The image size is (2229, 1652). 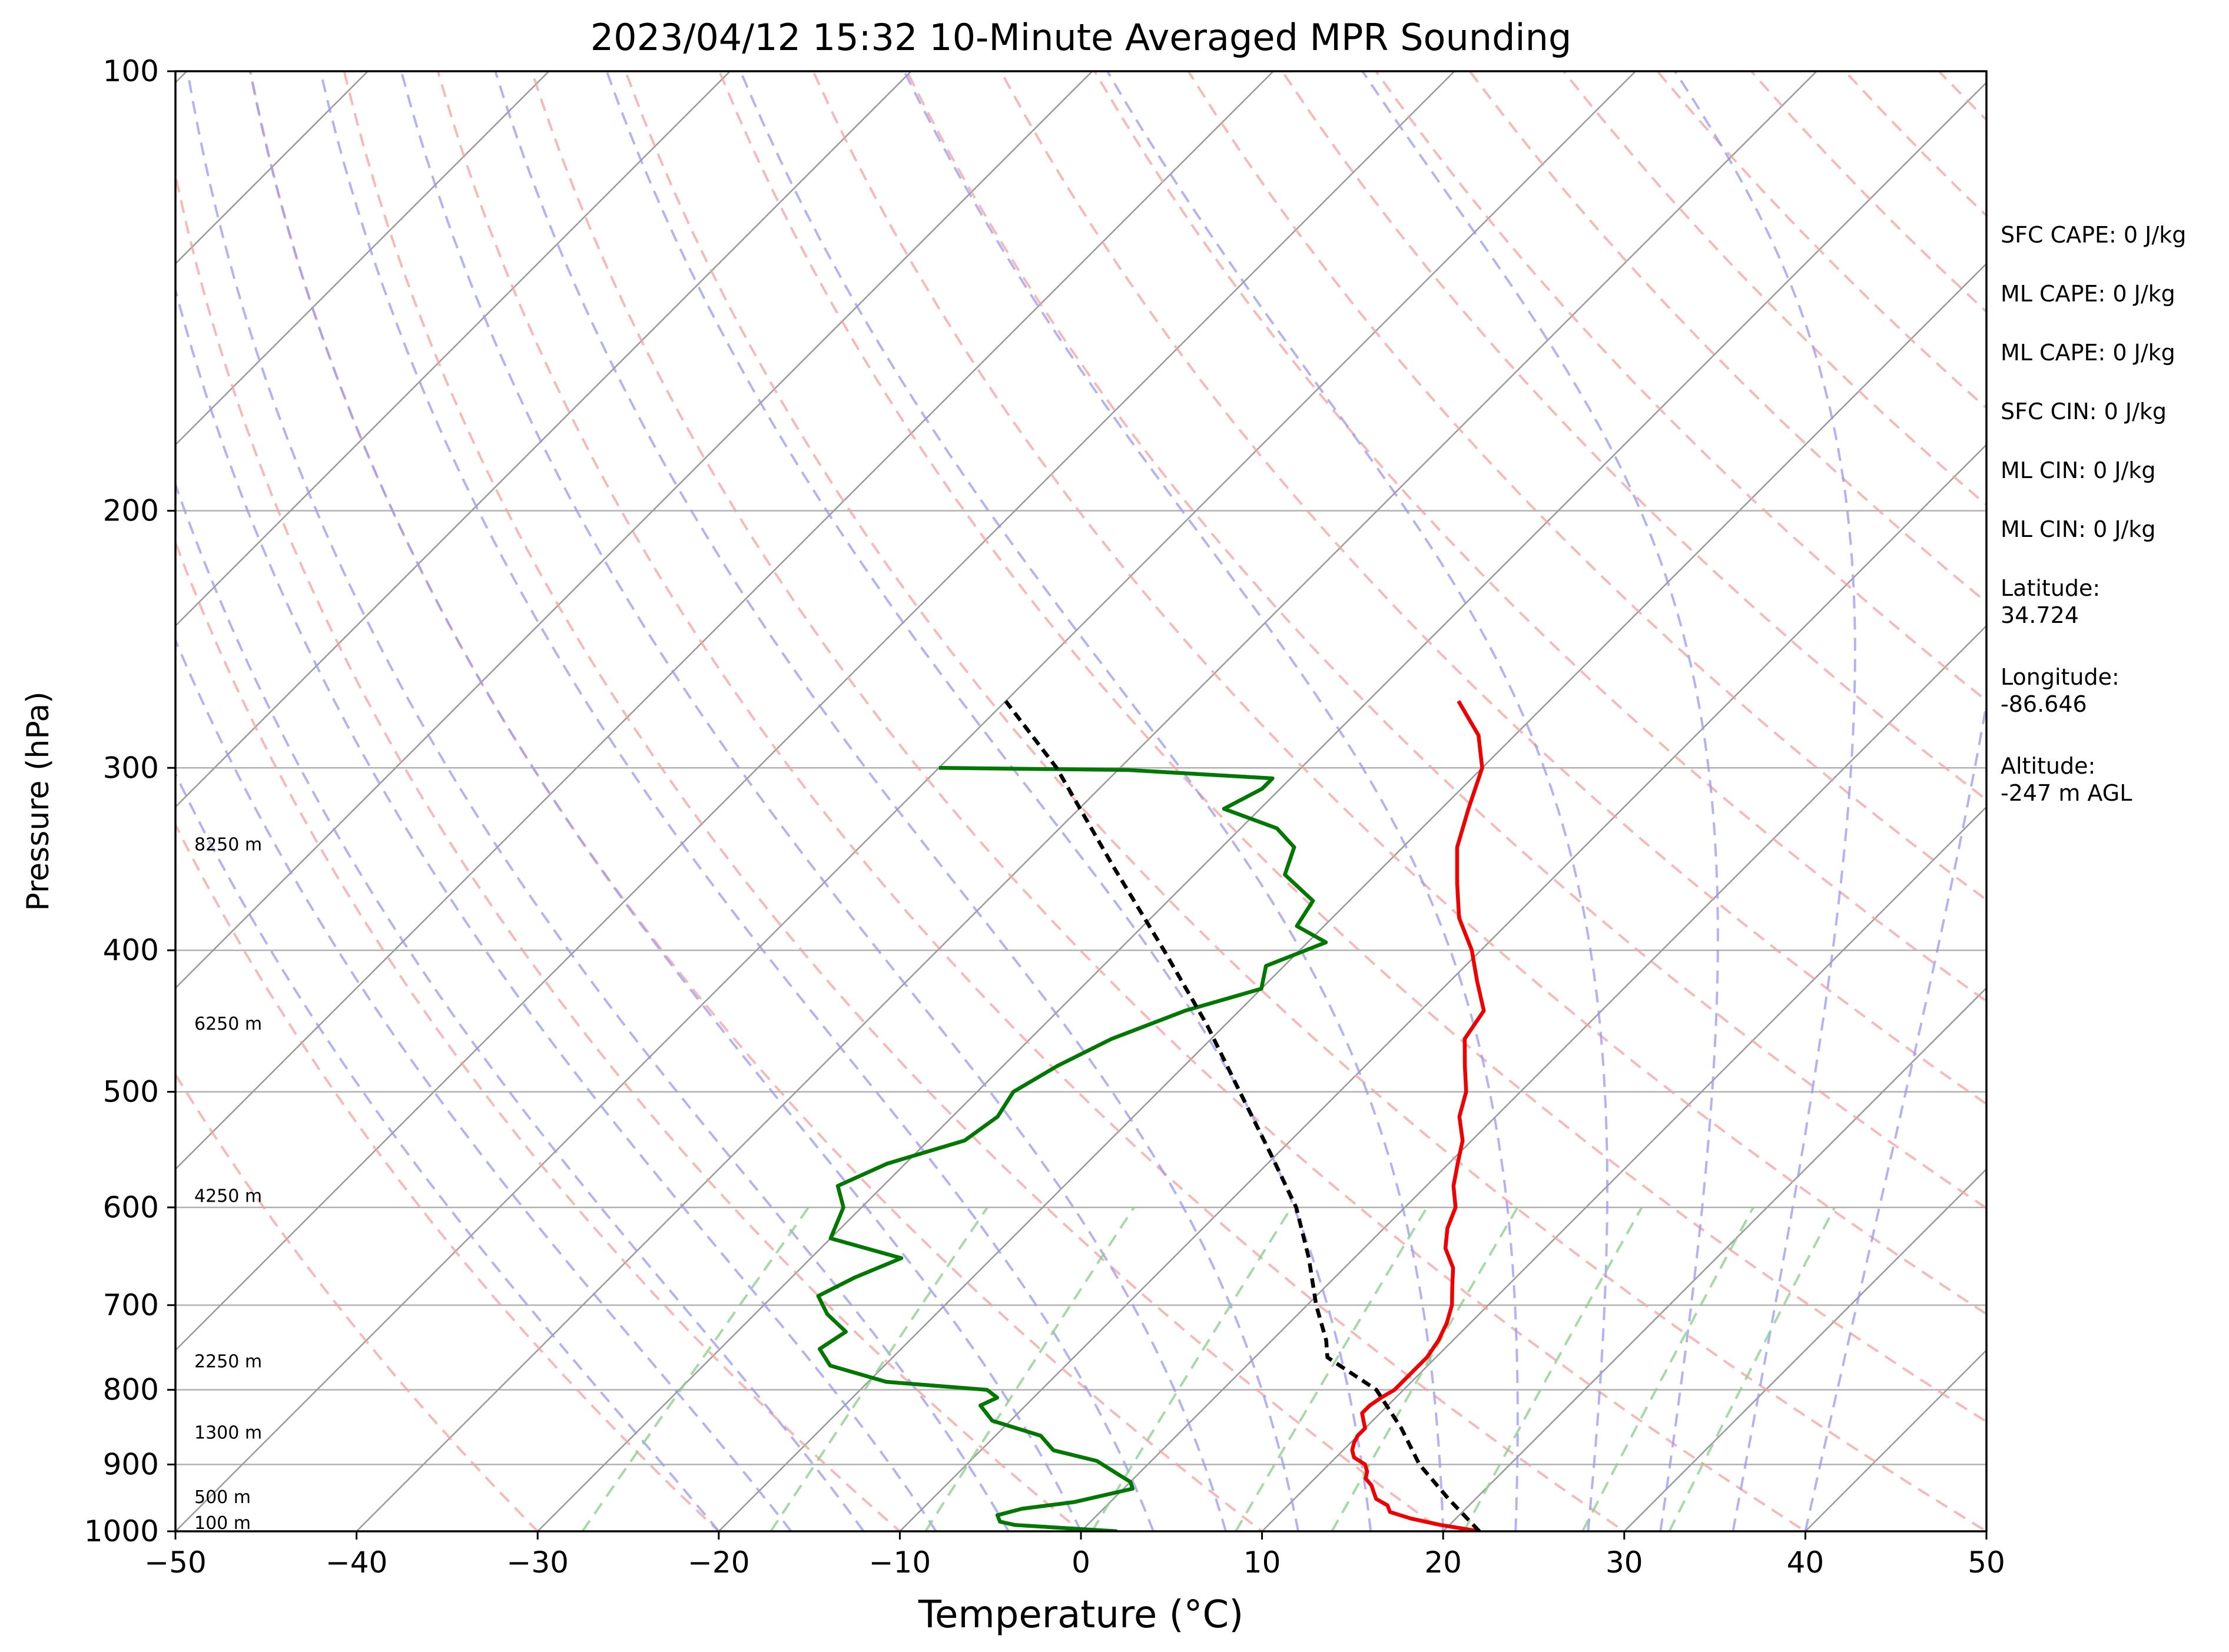 What do you see at coordinates (1262, 1562) in the screenshot?
I see `x-tick-label: 10` at bounding box center [1262, 1562].